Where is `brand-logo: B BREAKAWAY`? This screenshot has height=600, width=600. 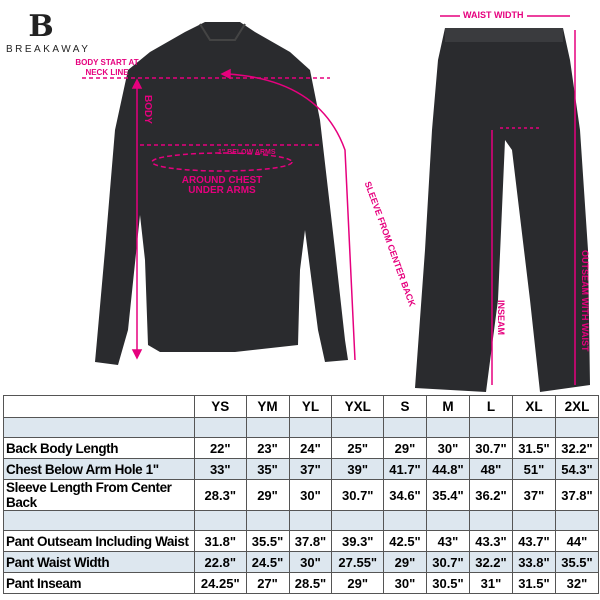 brand-logo: B BREAKAWAY is located at coordinates (48, 32).